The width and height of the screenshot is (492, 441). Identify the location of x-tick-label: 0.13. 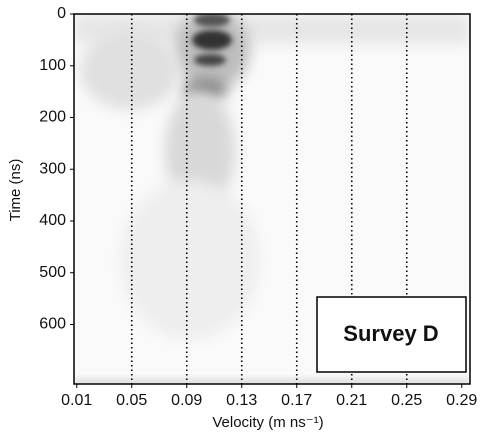
(241, 400).